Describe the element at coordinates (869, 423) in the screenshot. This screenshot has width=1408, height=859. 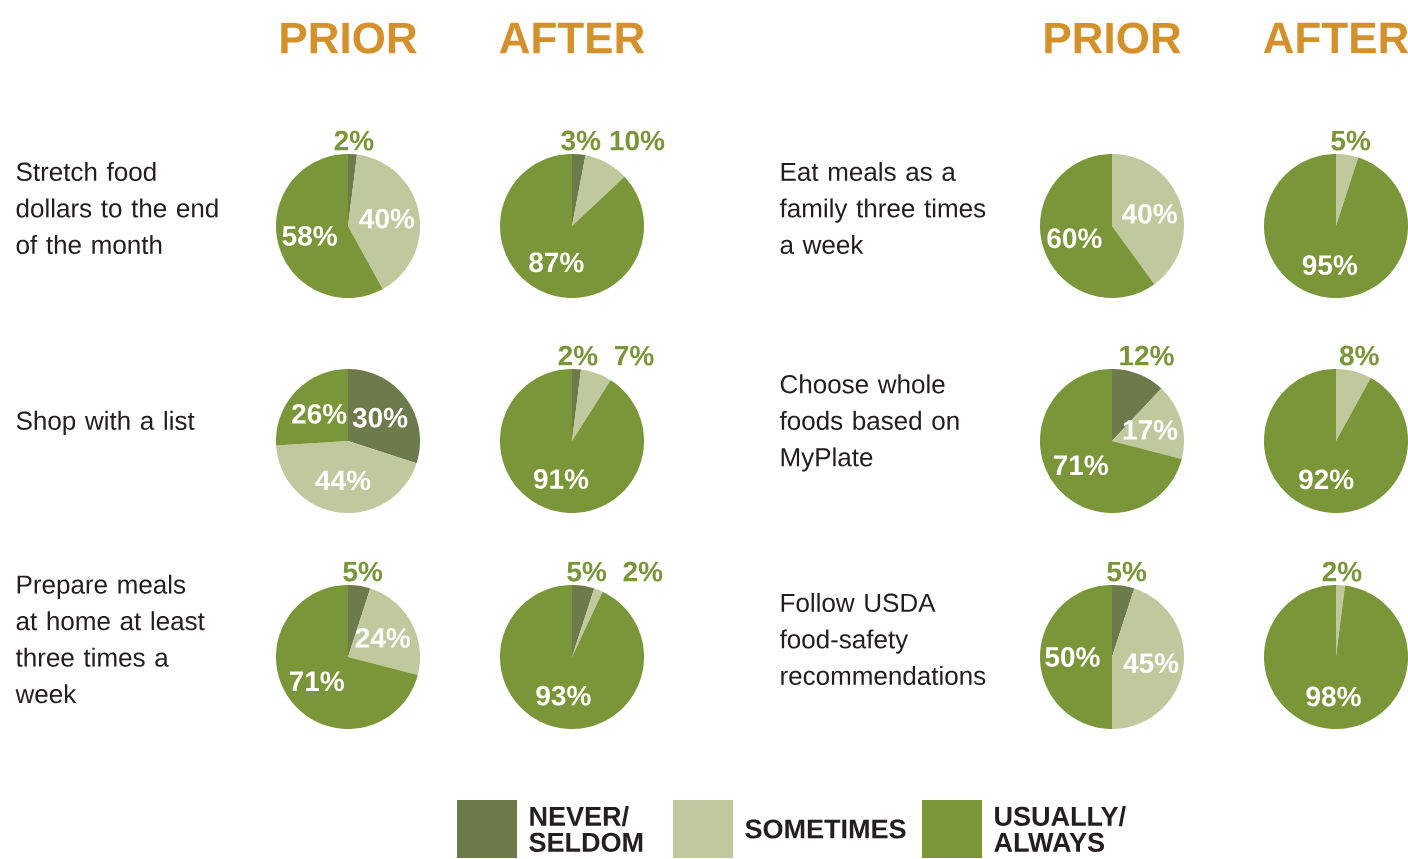
I see `text: Choose whole foods based on MyPlate` at that location.